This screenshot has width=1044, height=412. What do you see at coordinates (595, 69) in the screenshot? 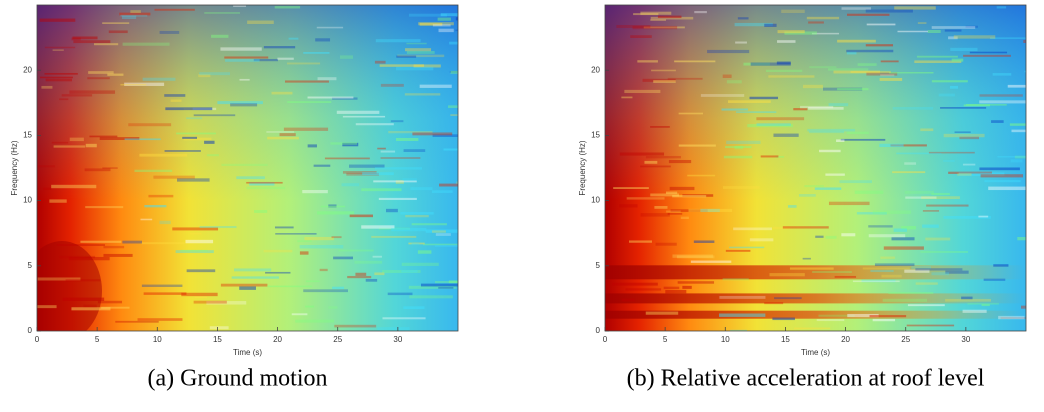
I see `y-tick-label: 20` at bounding box center [595, 69].